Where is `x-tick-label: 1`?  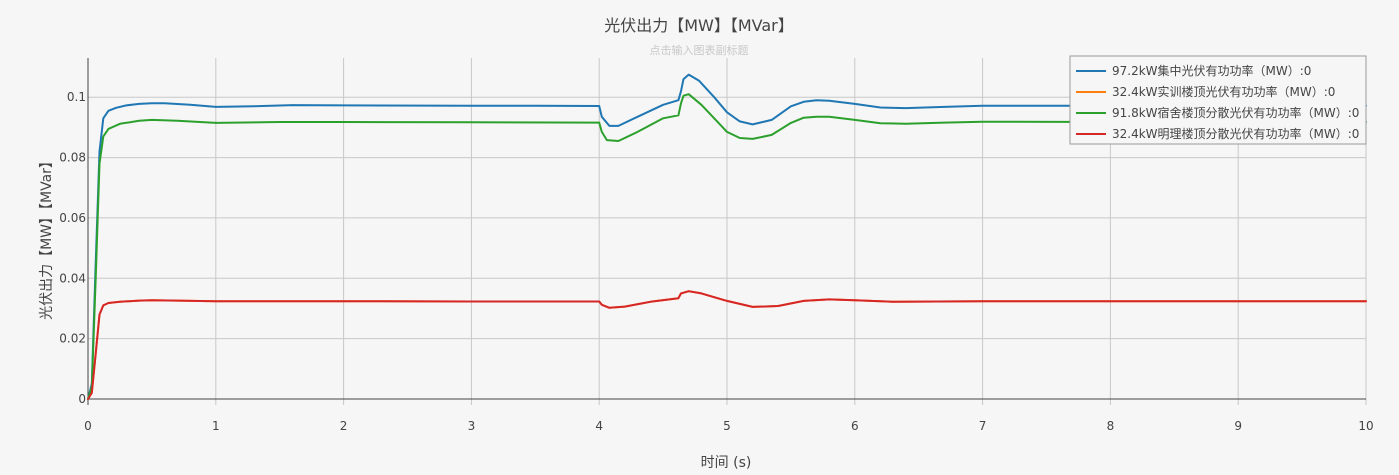 x-tick-label: 1 is located at coordinates (216, 426).